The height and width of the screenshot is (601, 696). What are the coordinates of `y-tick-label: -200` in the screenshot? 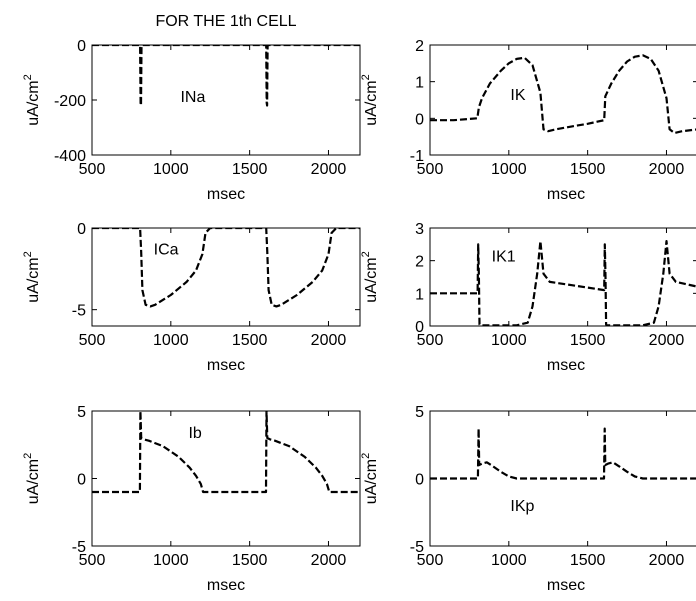 It's located at (70, 101).